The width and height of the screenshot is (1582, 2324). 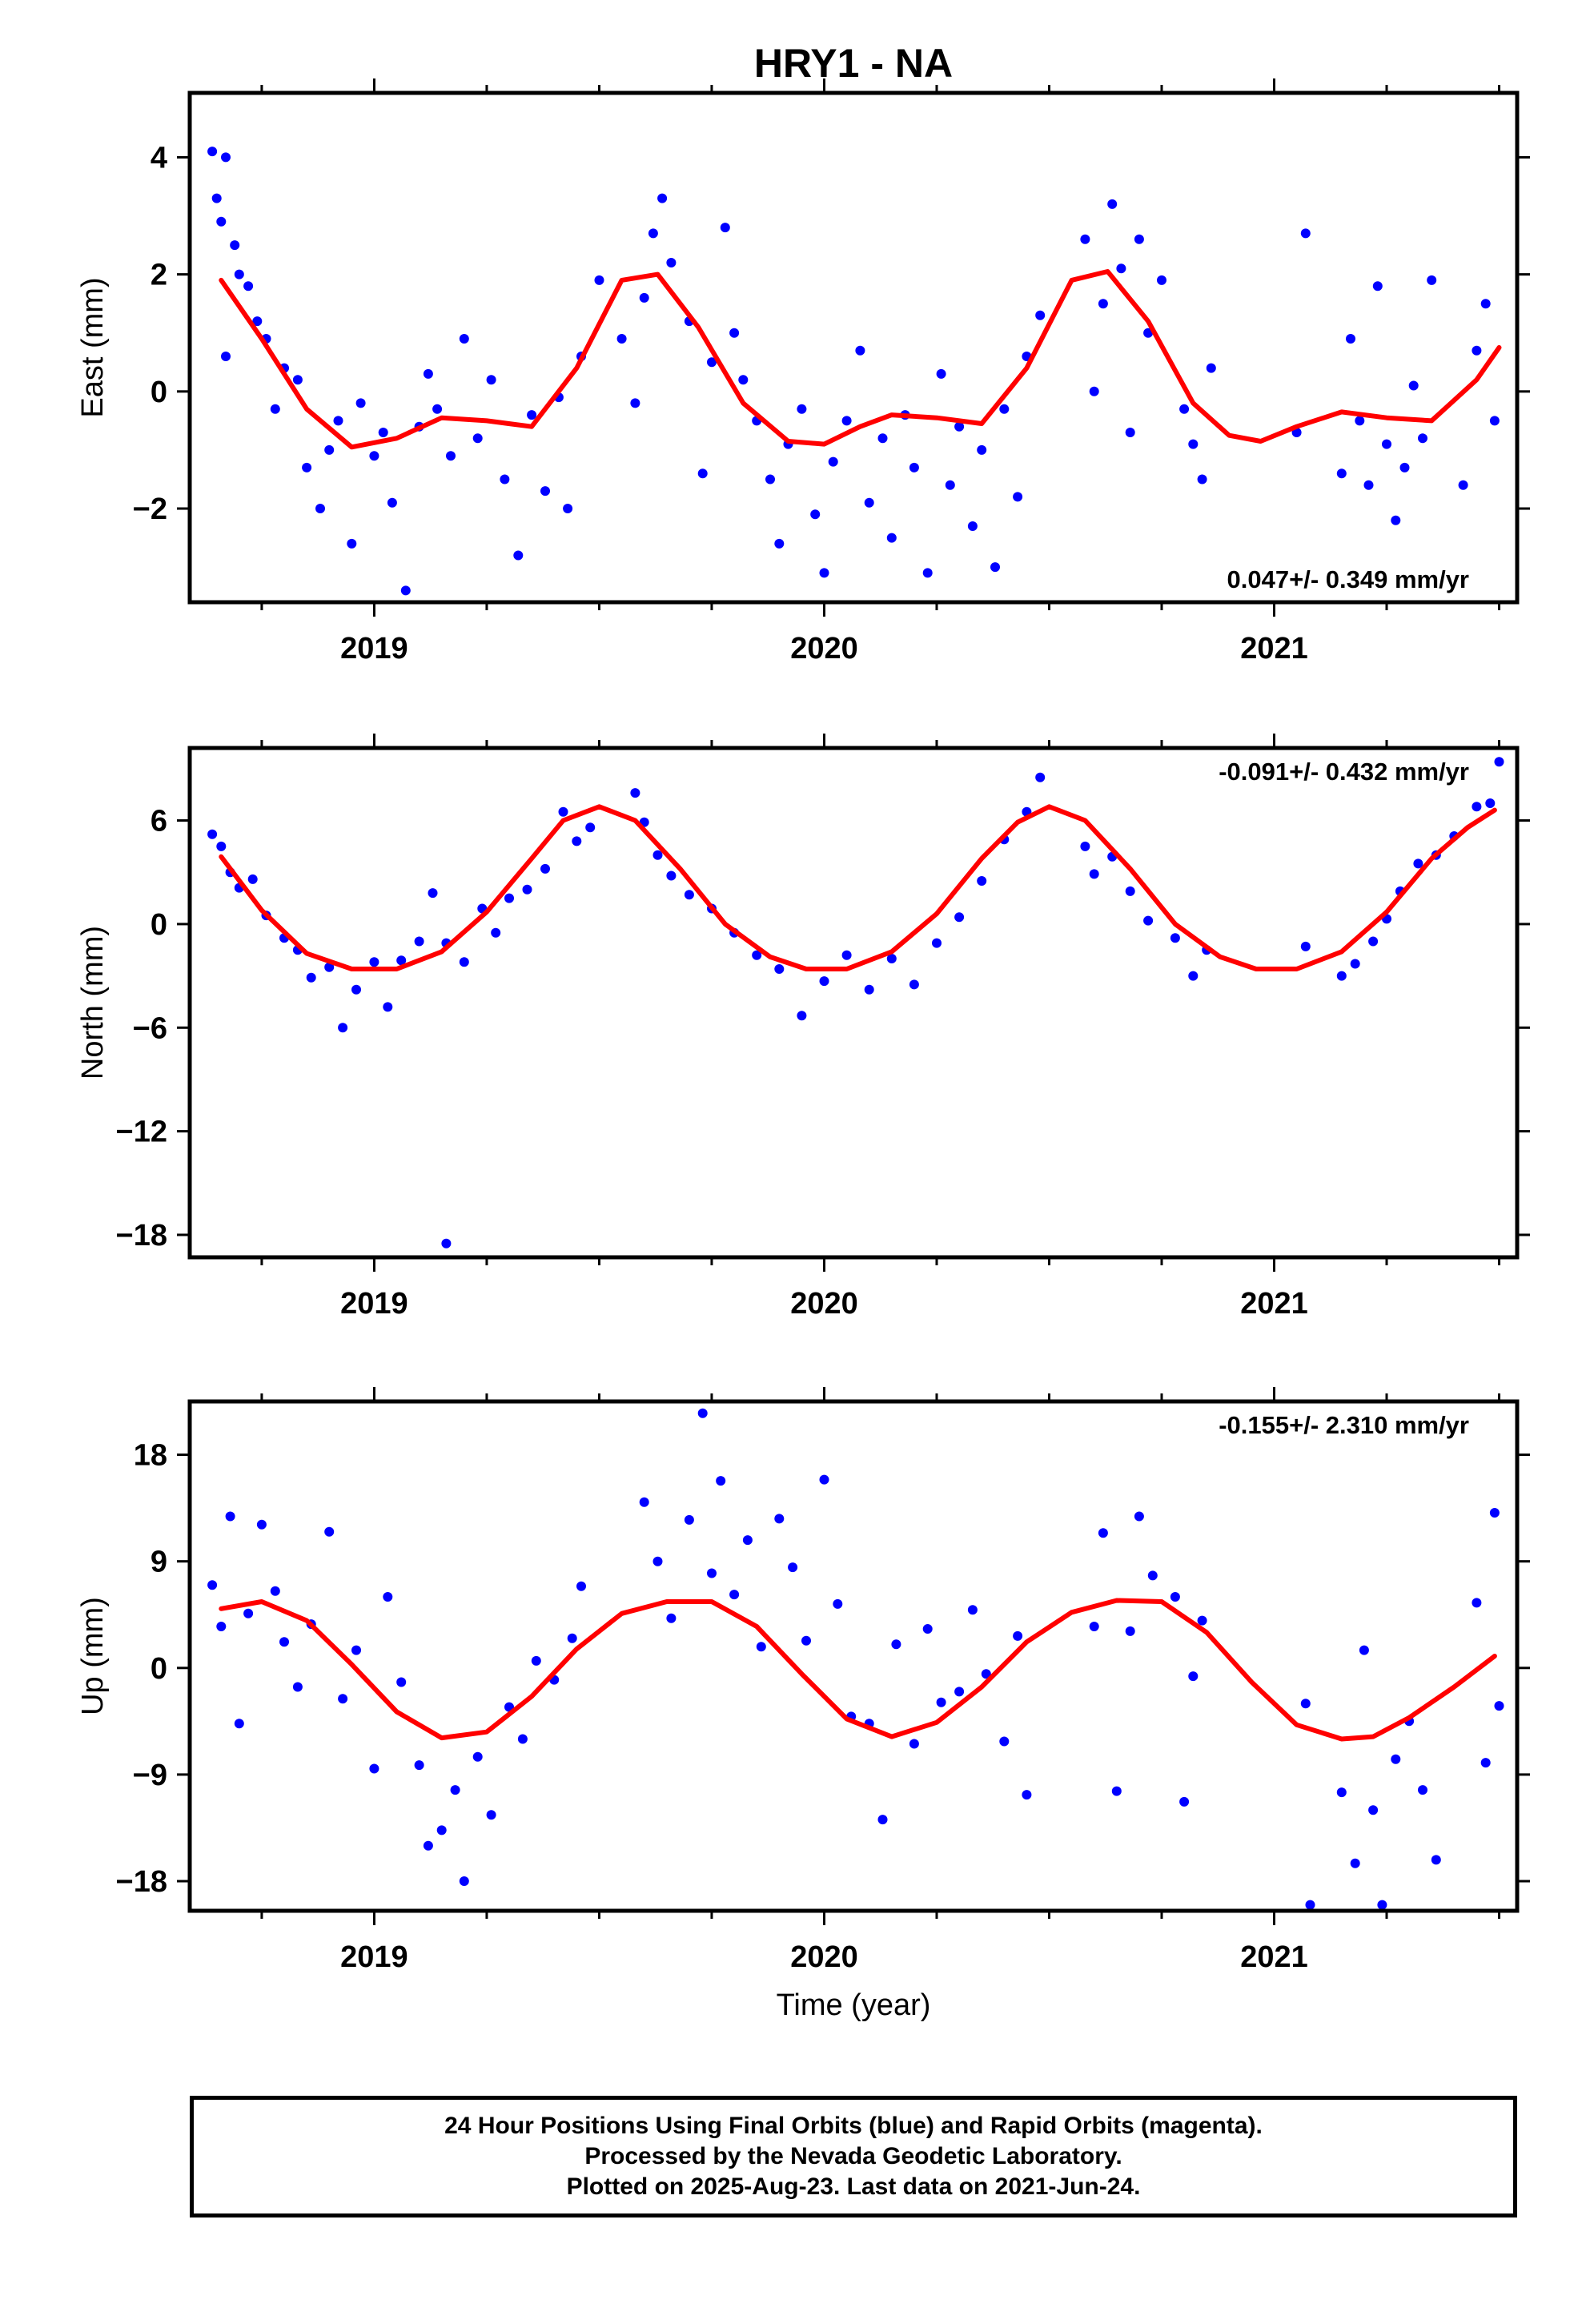 What do you see at coordinates (150, 1776) in the screenshot?
I see `panel-up-ytick-label: −9` at bounding box center [150, 1776].